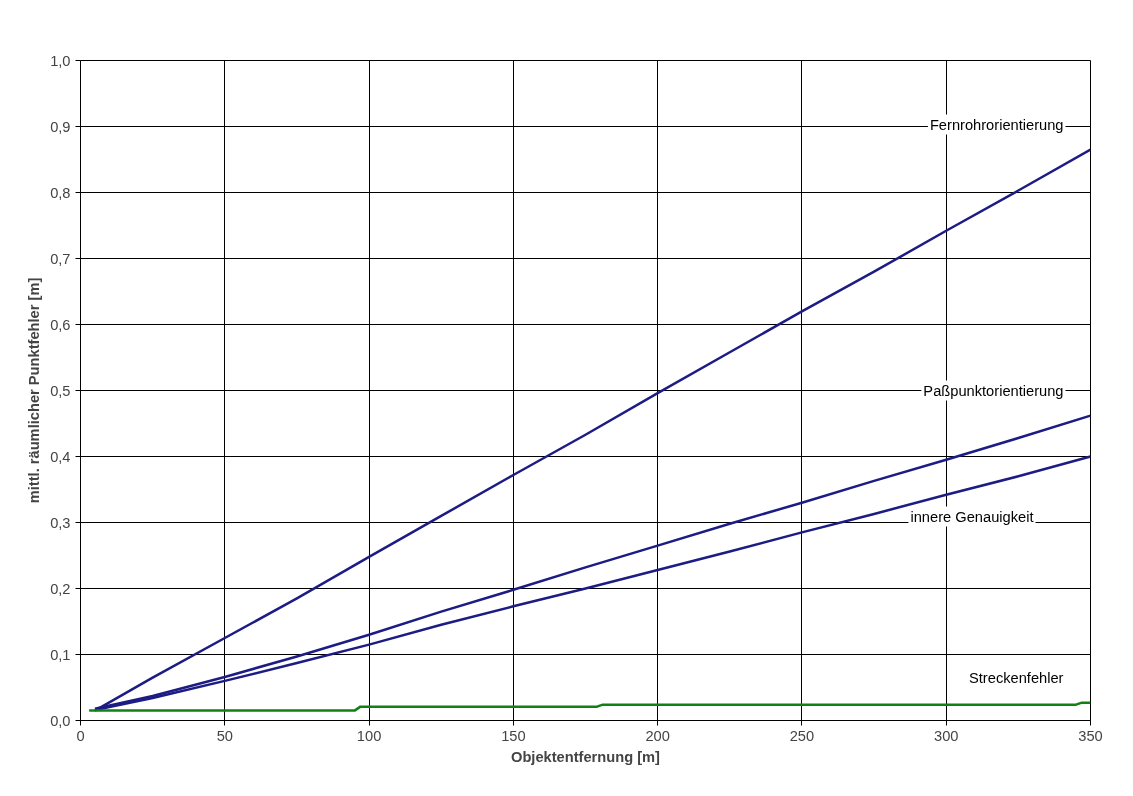 This screenshot has height=796, width=1133. Describe the element at coordinates (802, 735) in the screenshot. I see `x-tick-label: 250` at that location.